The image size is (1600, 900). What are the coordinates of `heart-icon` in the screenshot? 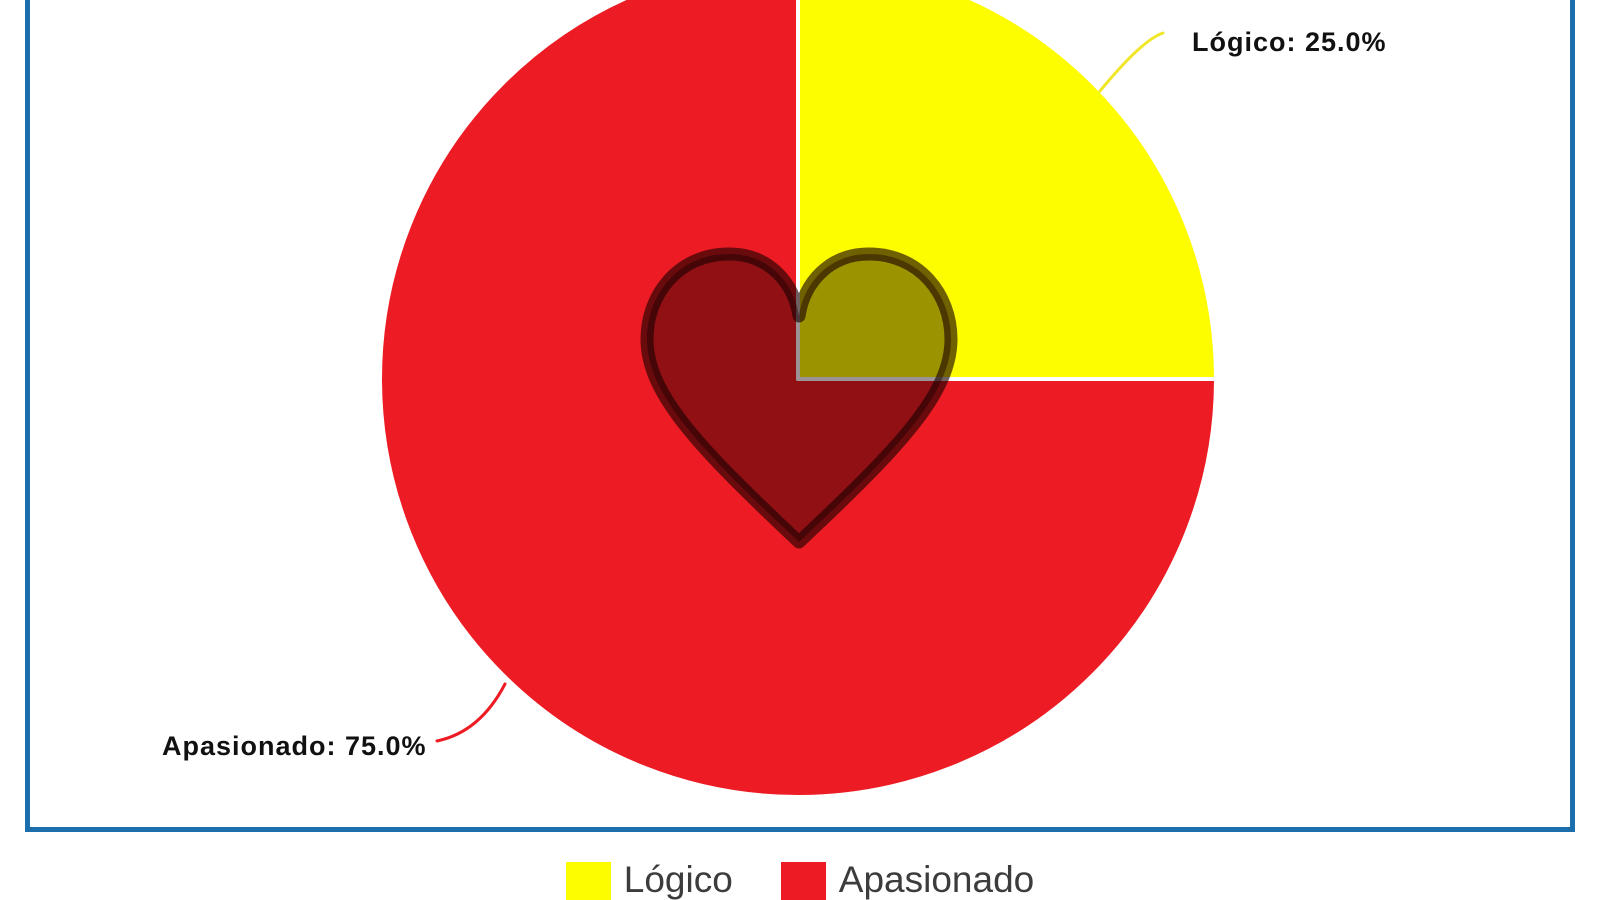 It's located at (799, 398).